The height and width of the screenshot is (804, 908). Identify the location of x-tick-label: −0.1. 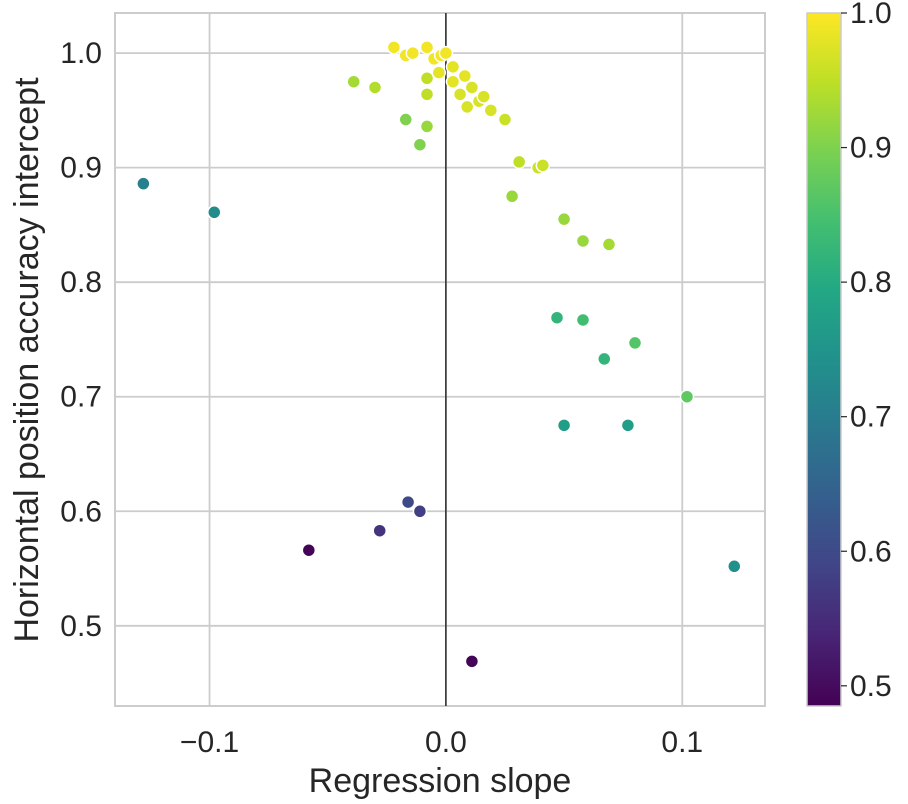
(209, 742).